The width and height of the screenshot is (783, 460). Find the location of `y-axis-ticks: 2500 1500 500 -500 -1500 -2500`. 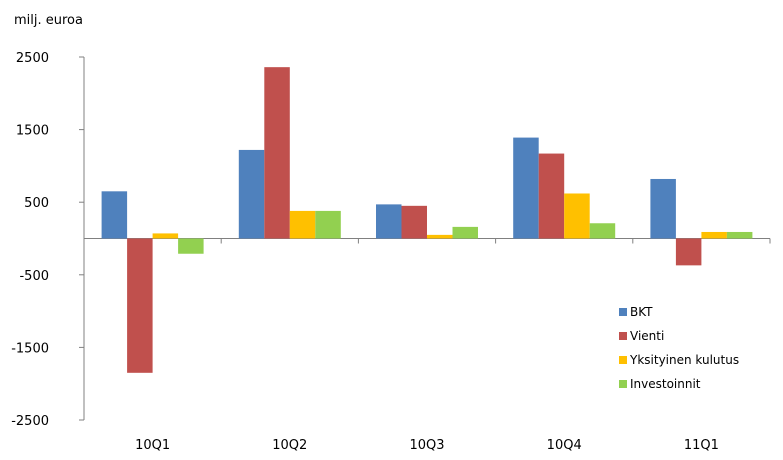

y-axis-ticks: 2500 1500 500 -500 -1500 -2500 is located at coordinates (47, 240).